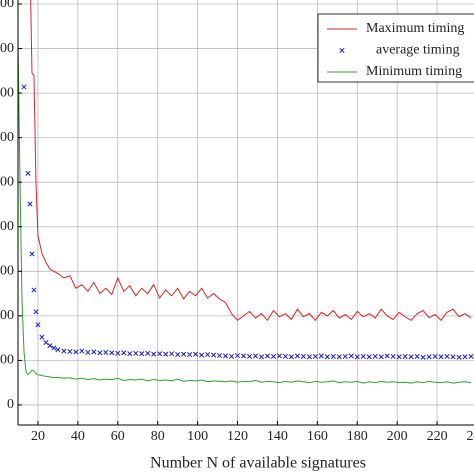 This screenshot has width=474, height=474. I want to click on legend-label: average timing, so click(418, 50).